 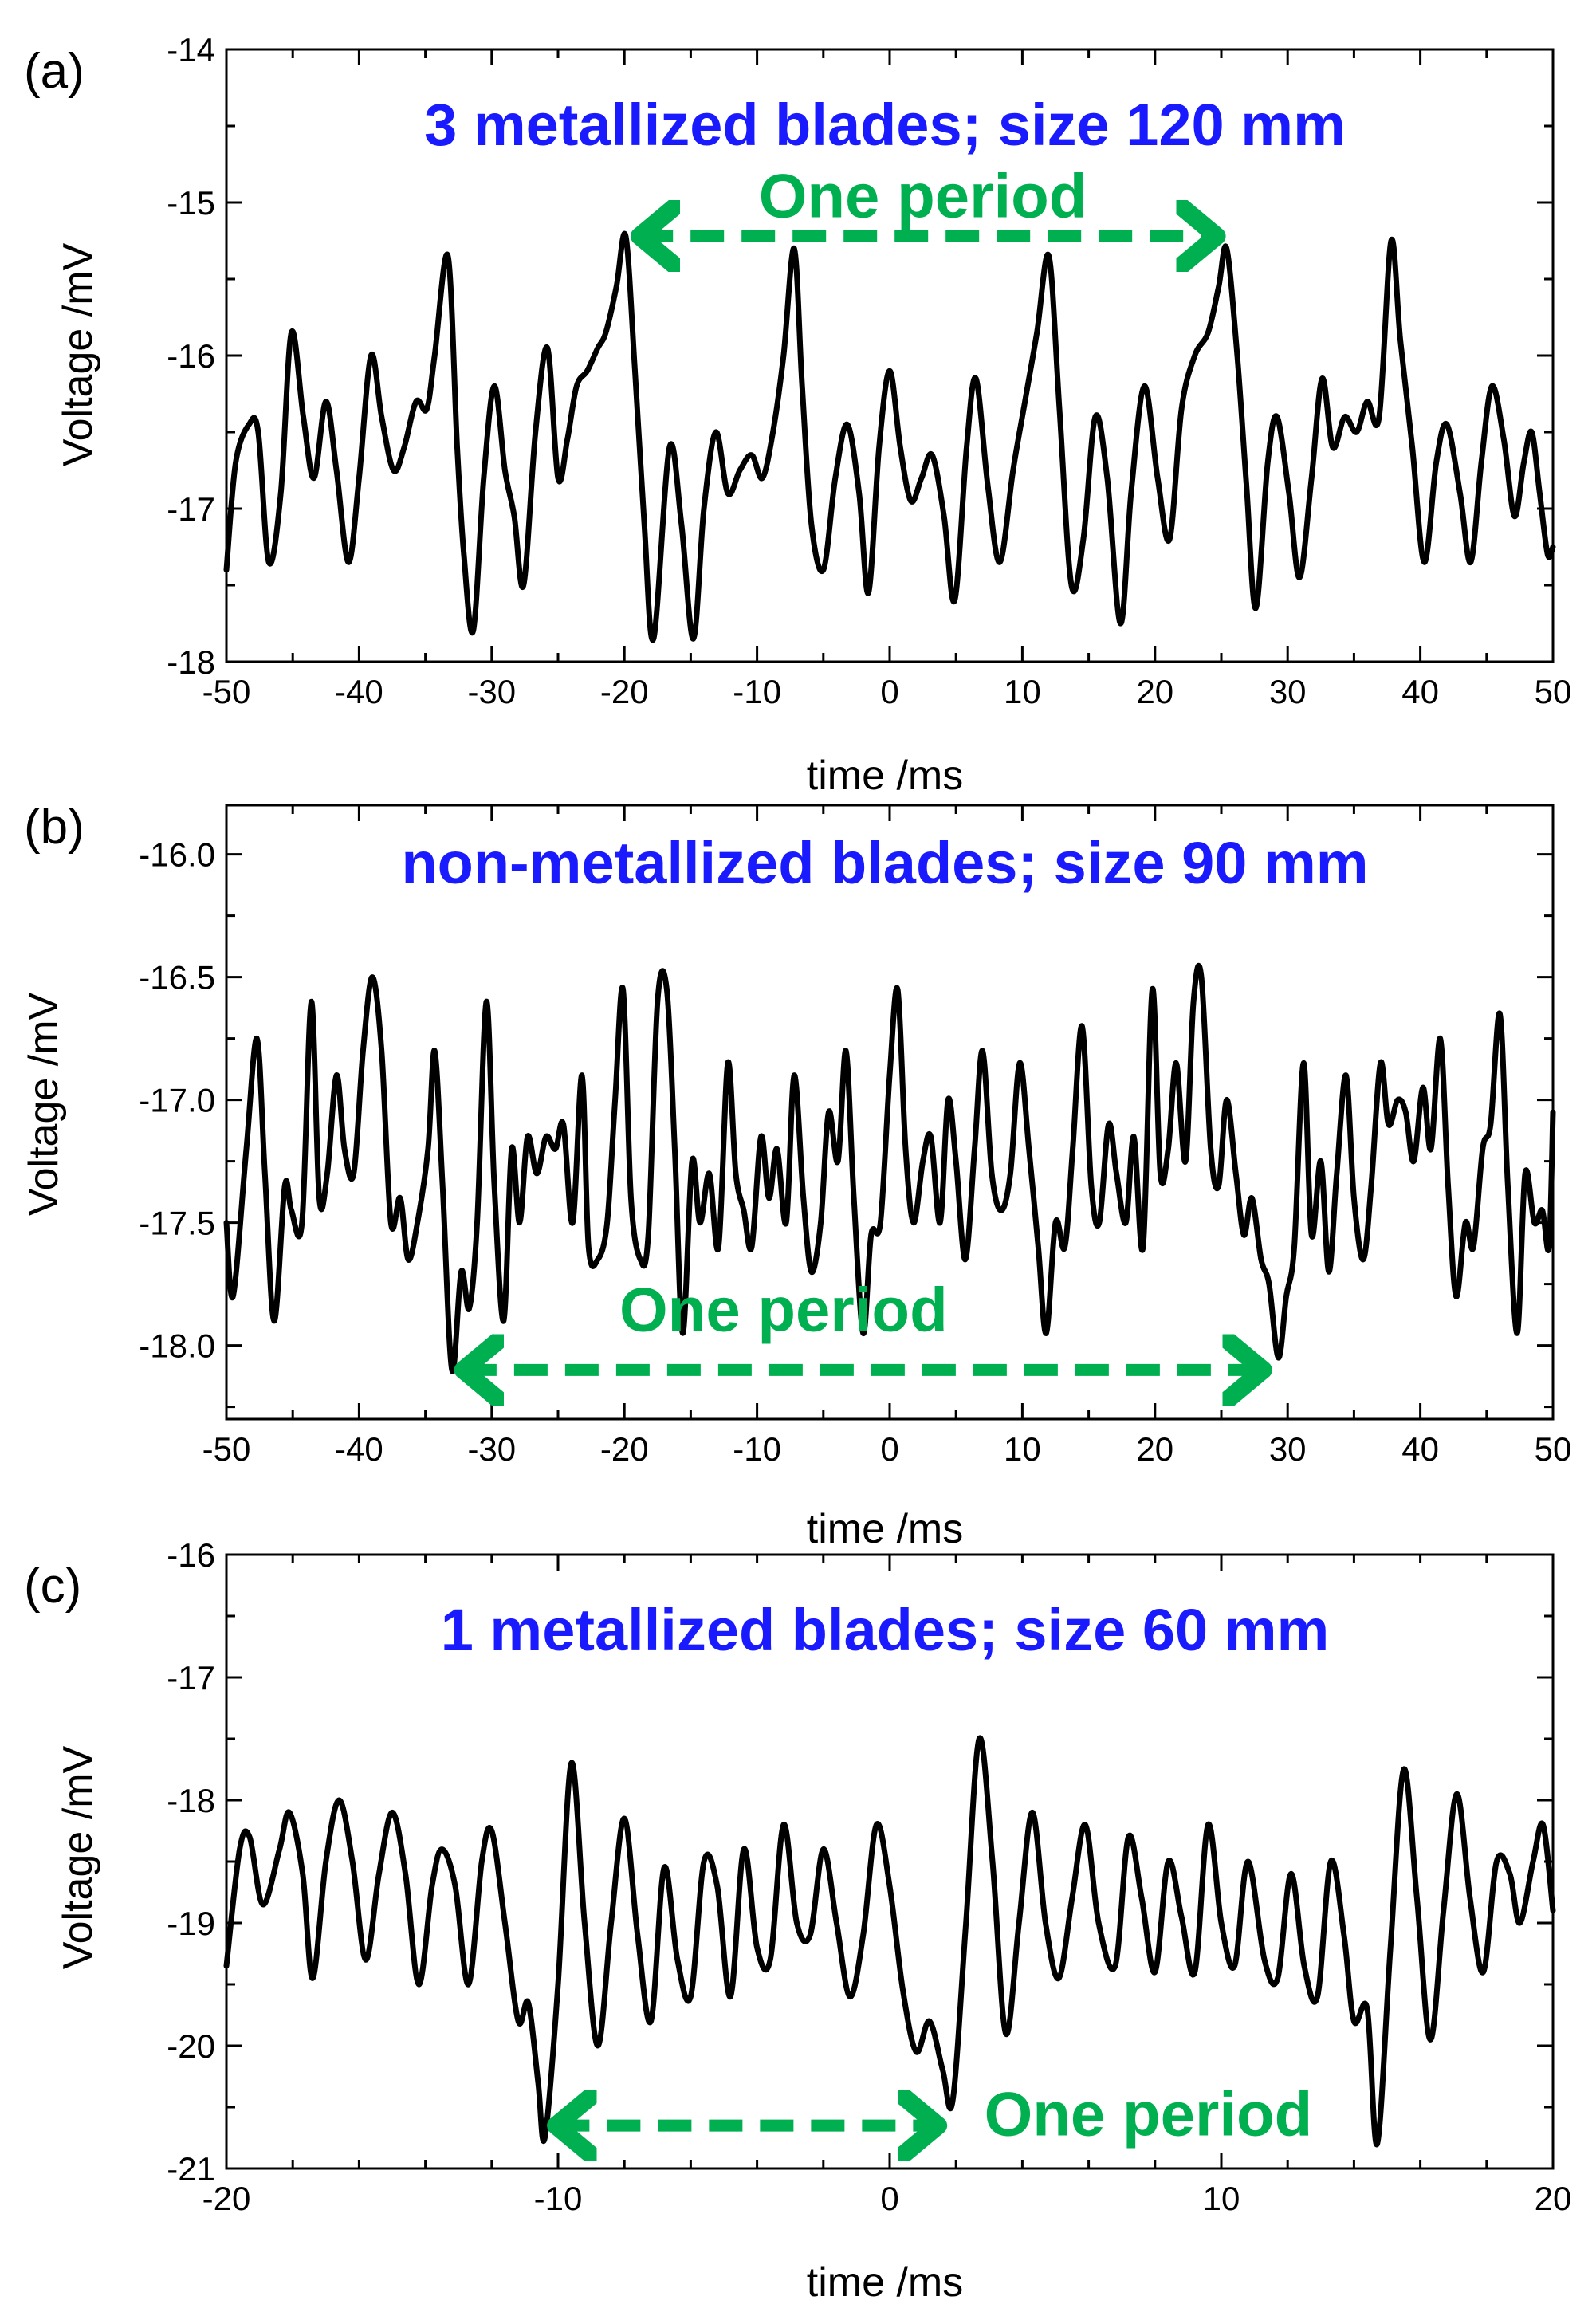 I want to click on chart-title-c: 1 metallized blades; size 60 mm, so click(x=885, y=1630).